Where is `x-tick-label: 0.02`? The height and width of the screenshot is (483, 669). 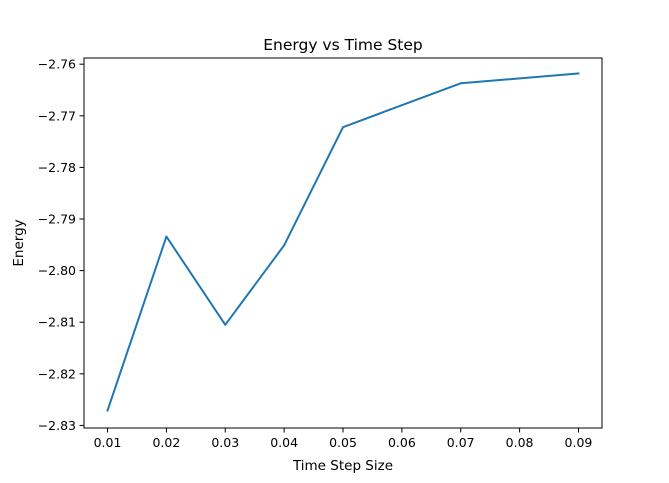 x-tick-label: 0.02 is located at coordinates (166, 442).